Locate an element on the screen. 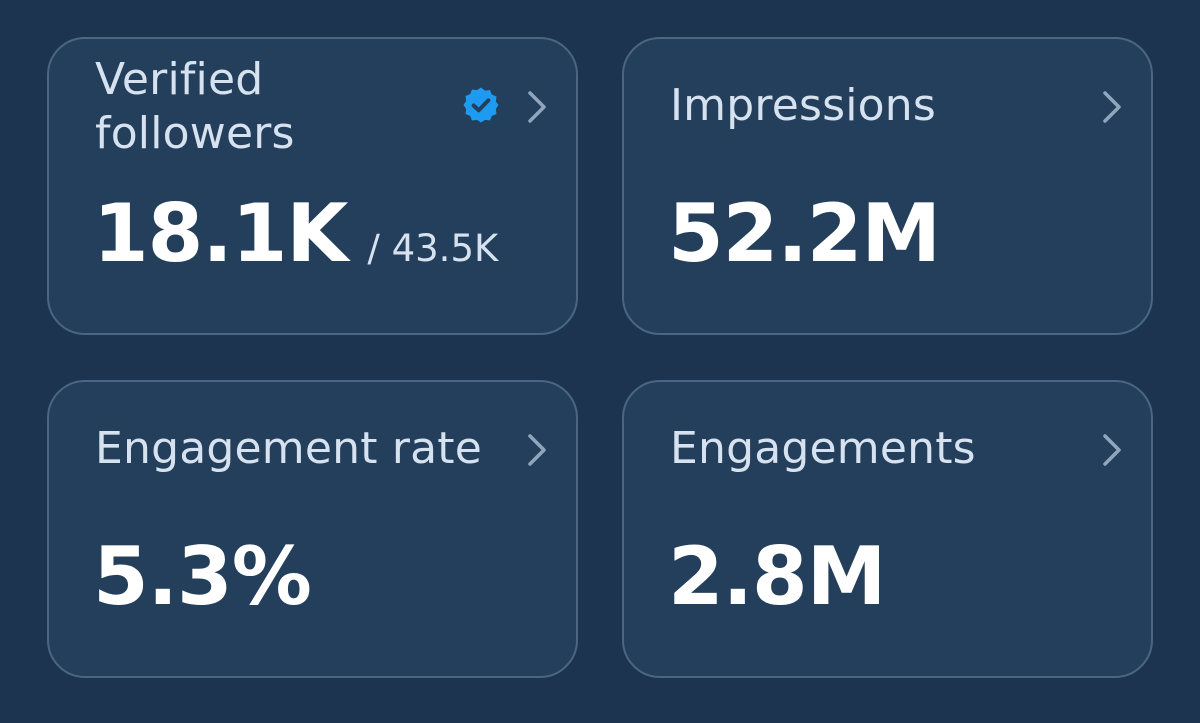 The image size is (1200, 723). total-followers-count: / 43.5K is located at coordinates (433, 248).